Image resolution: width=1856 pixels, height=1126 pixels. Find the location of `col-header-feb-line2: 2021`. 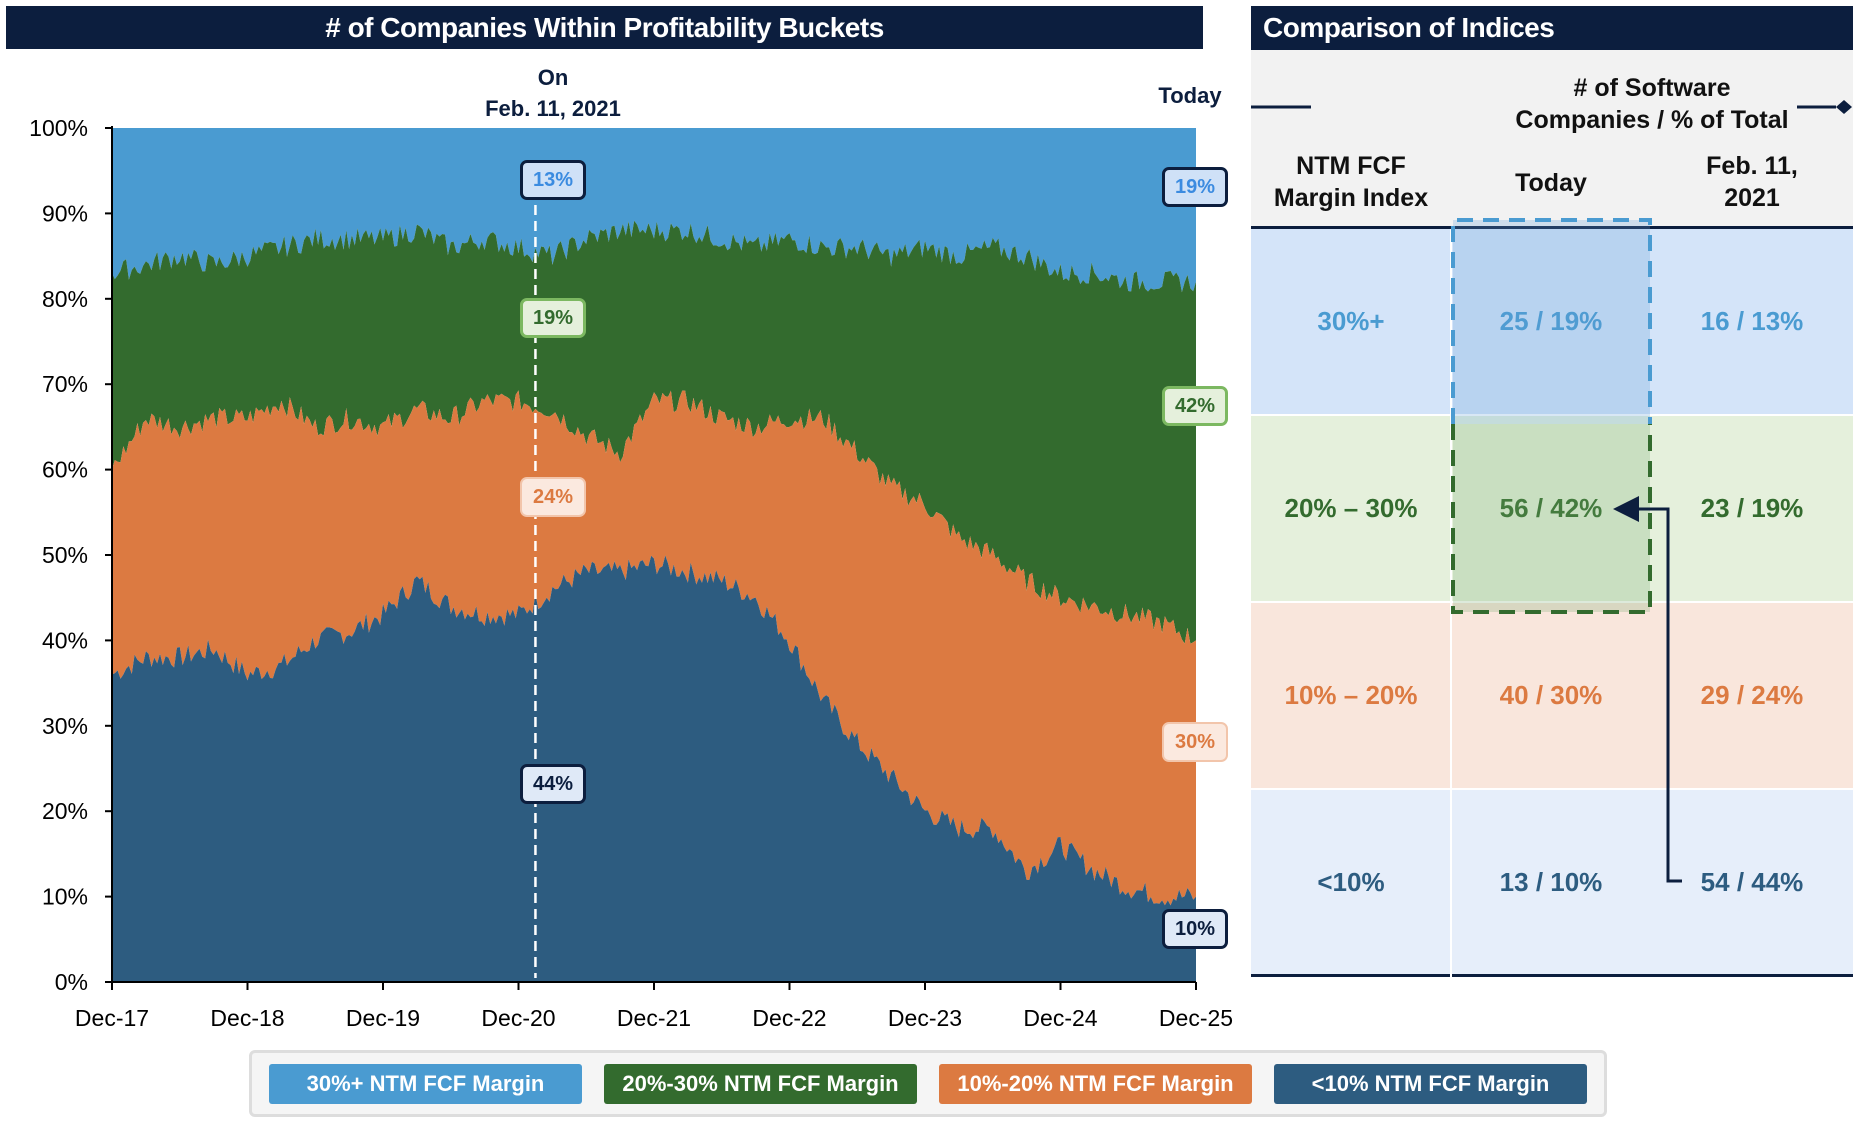

col-header-feb-line2: 2021 is located at coordinates (1752, 198).